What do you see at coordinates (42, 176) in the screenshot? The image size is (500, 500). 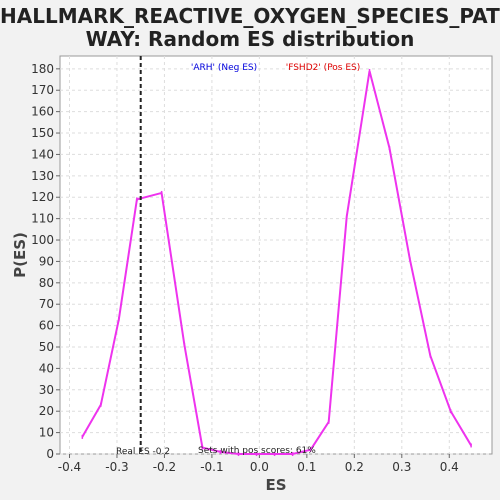 I see `y-tick-label: 130` at bounding box center [42, 176].